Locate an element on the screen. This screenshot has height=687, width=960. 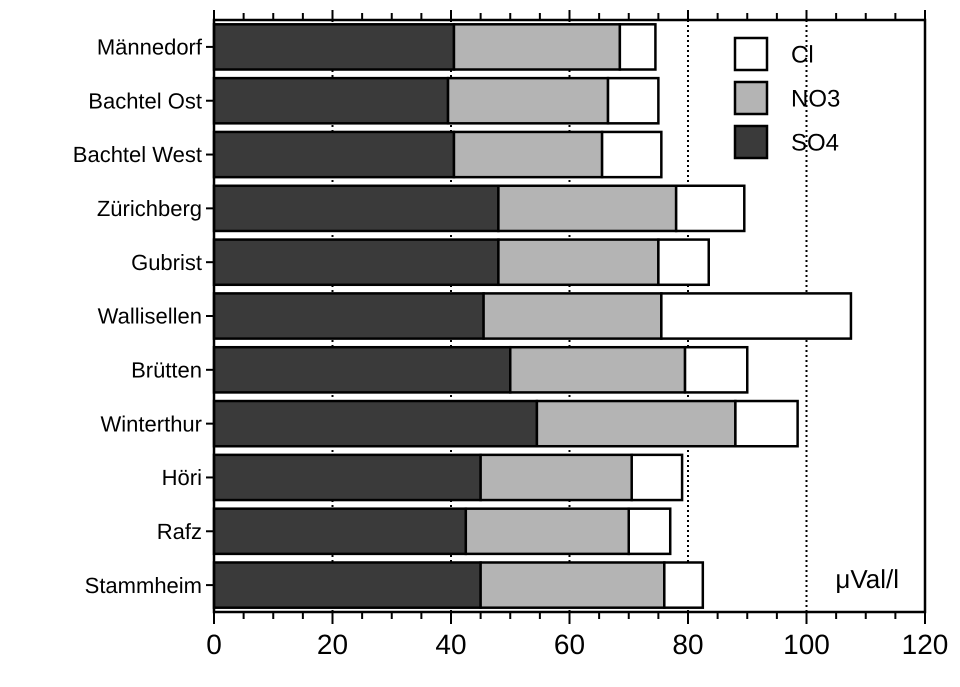
y-tick-label: Höri is located at coordinates (182, 477).